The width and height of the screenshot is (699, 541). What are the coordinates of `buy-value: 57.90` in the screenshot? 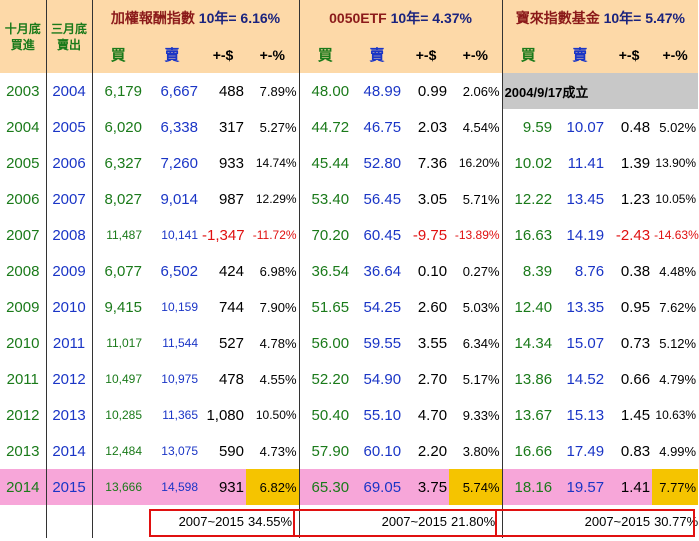 It's located at (325, 451).